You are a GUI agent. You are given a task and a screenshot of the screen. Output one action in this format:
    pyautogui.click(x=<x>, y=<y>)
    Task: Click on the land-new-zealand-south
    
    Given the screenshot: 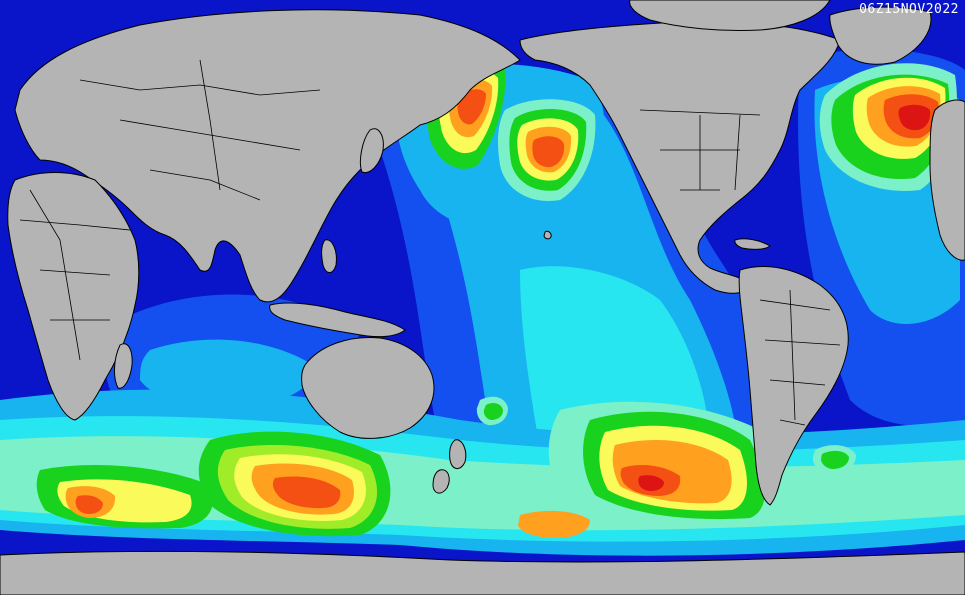 What is the action you would take?
    pyautogui.click(x=441, y=481)
    